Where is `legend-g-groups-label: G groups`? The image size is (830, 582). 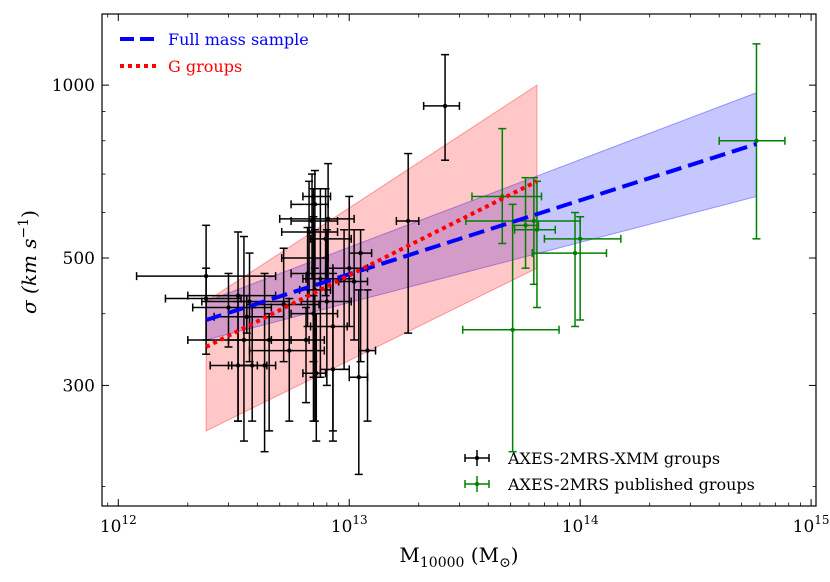
legend-g-groups-label: G groups is located at coordinates (205, 66).